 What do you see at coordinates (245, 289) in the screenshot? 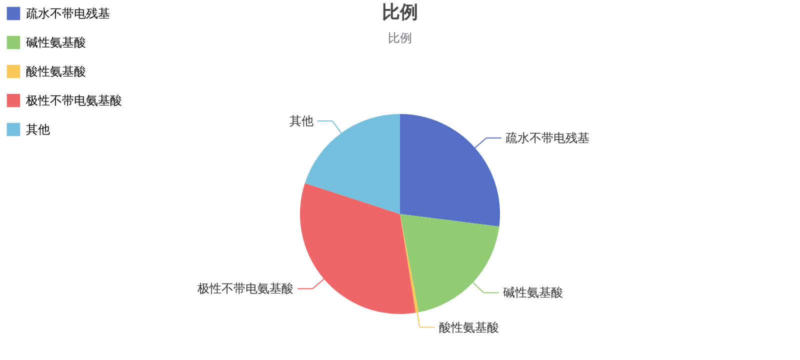
I see `slice-label: 极性不带电氨基酸` at bounding box center [245, 289].